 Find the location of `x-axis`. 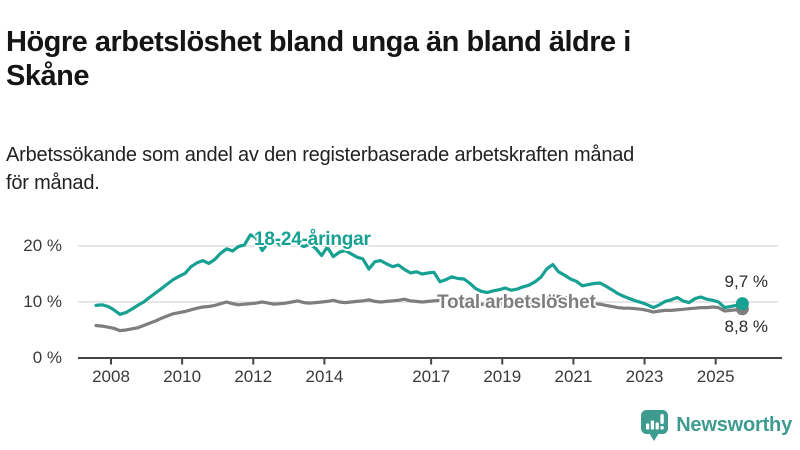

x-axis is located at coordinates (430, 361).